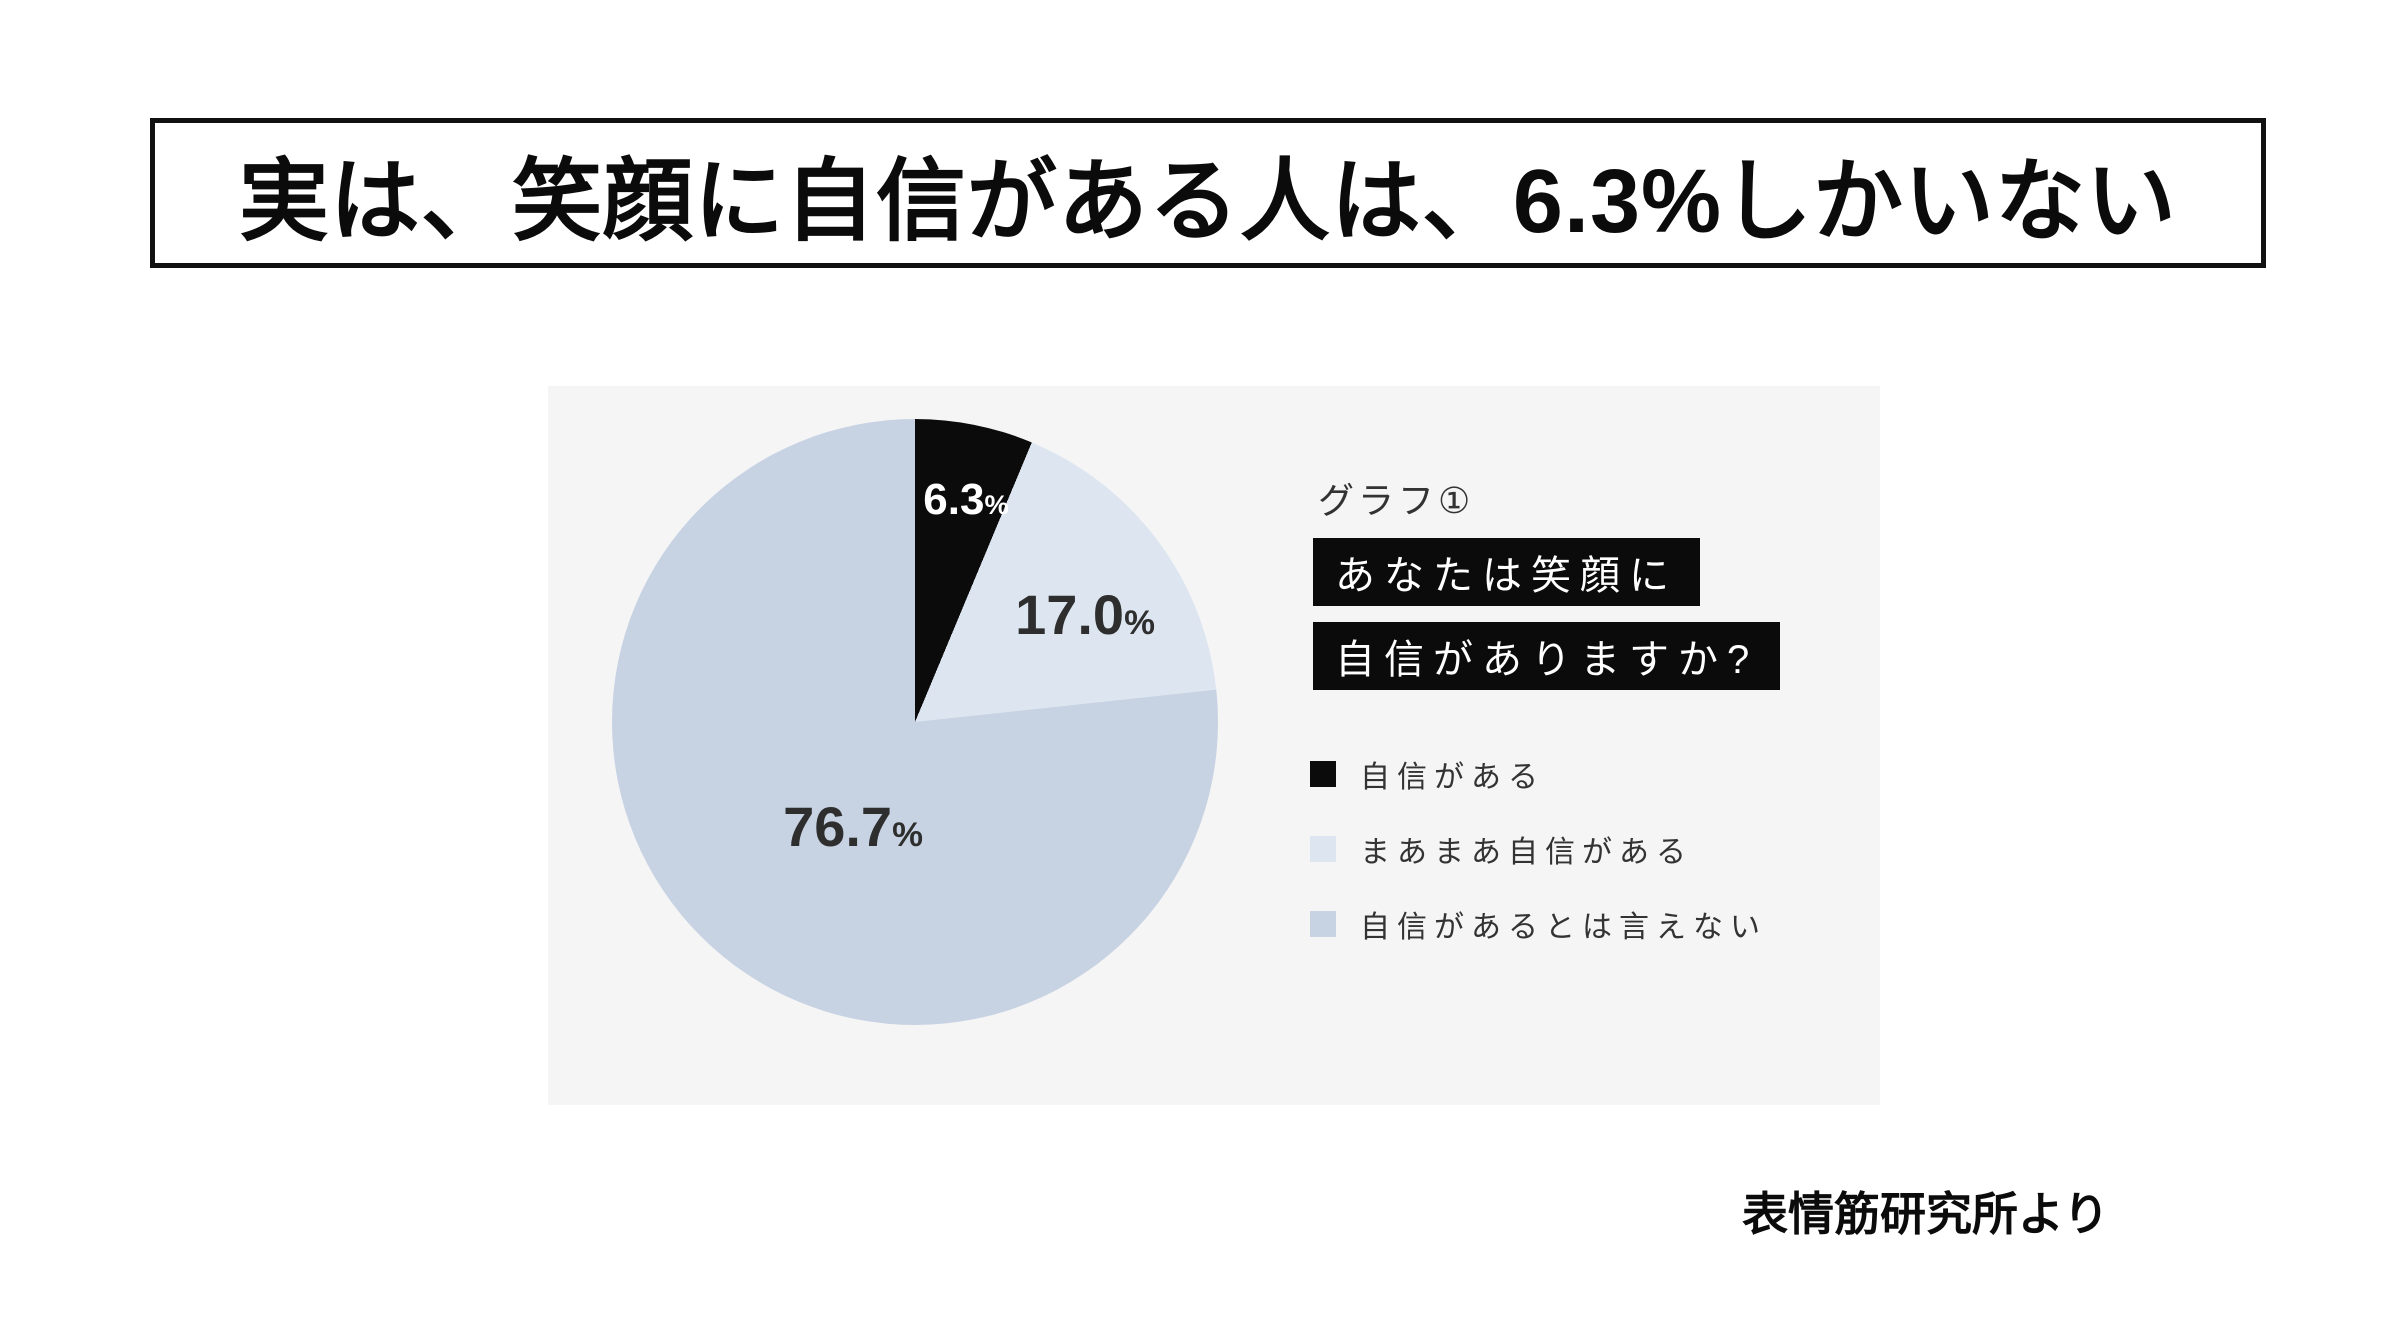 The image size is (2384, 1324). I want to click on slide-title: 実は、笑顔に自信がある人は、6.3%しかいない, so click(1208, 202).